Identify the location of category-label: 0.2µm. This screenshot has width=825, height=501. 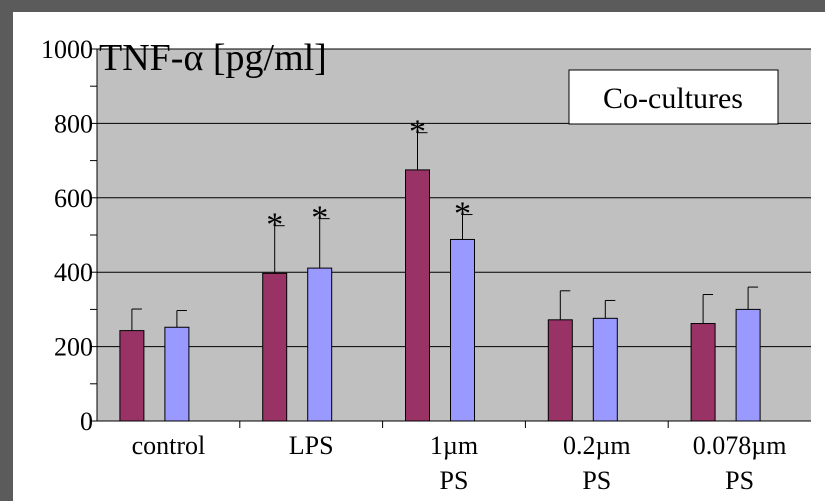
(597, 445).